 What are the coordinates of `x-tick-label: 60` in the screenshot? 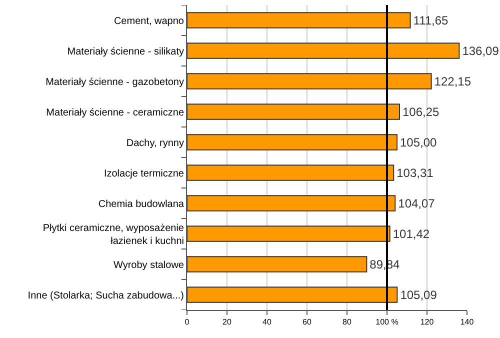 It's located at (307, 322).